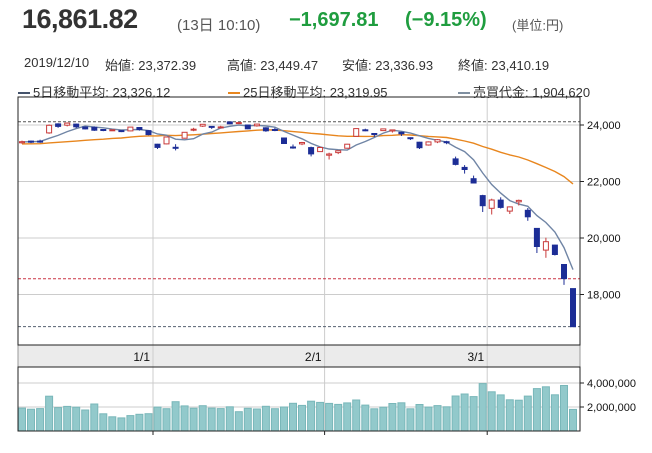 This screenshot has width=652, height=453. Describe the element at coordinates (120, 65) in the screenshot. I see `open-label: 始値:` at that location.